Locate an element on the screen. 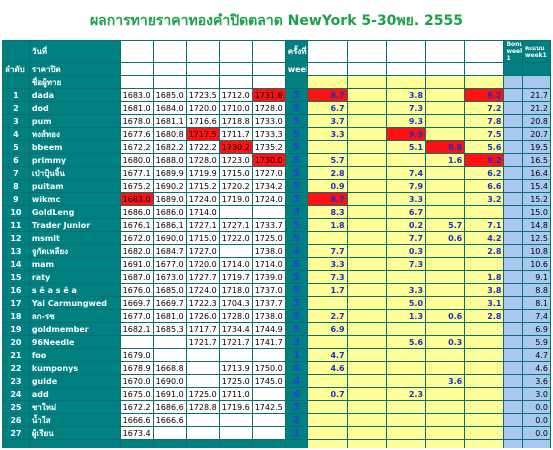  price-cell: 1681.0 is located at coordinates (136, 108).